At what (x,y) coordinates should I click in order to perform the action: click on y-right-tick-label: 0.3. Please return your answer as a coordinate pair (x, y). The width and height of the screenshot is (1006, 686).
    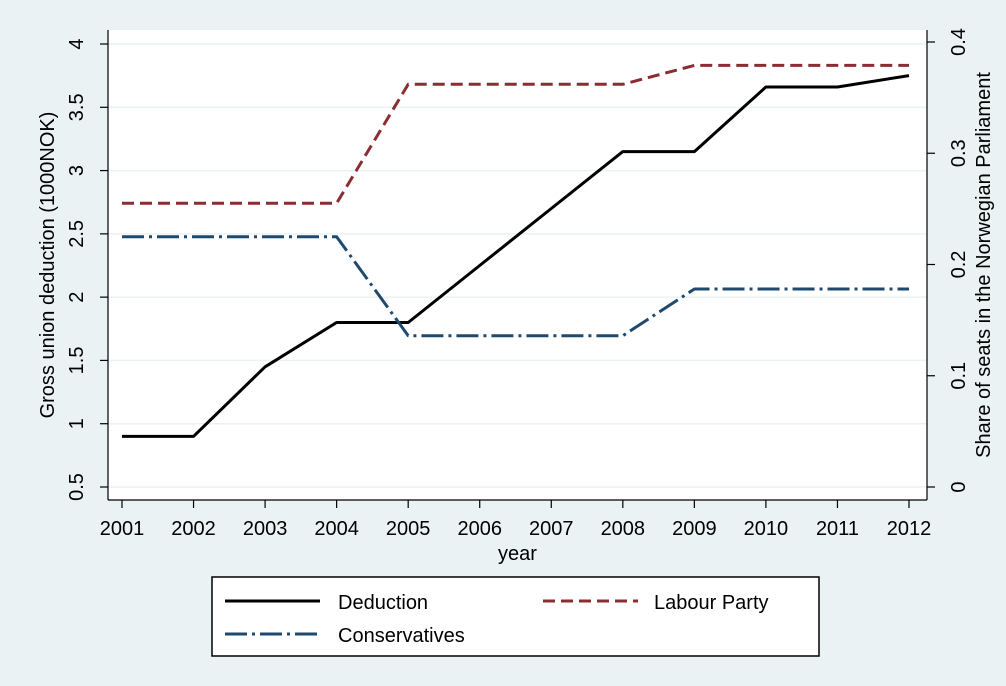
    Looking at the image, I should click on (959, 153).